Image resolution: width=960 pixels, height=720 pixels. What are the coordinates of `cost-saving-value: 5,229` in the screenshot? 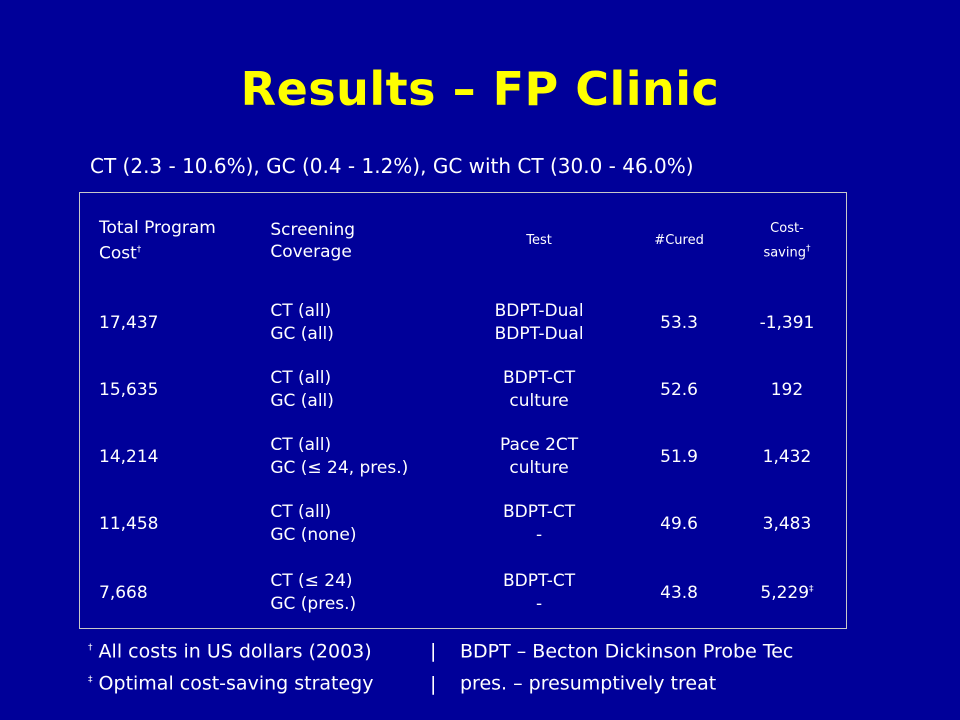 It's located at (785, 592).